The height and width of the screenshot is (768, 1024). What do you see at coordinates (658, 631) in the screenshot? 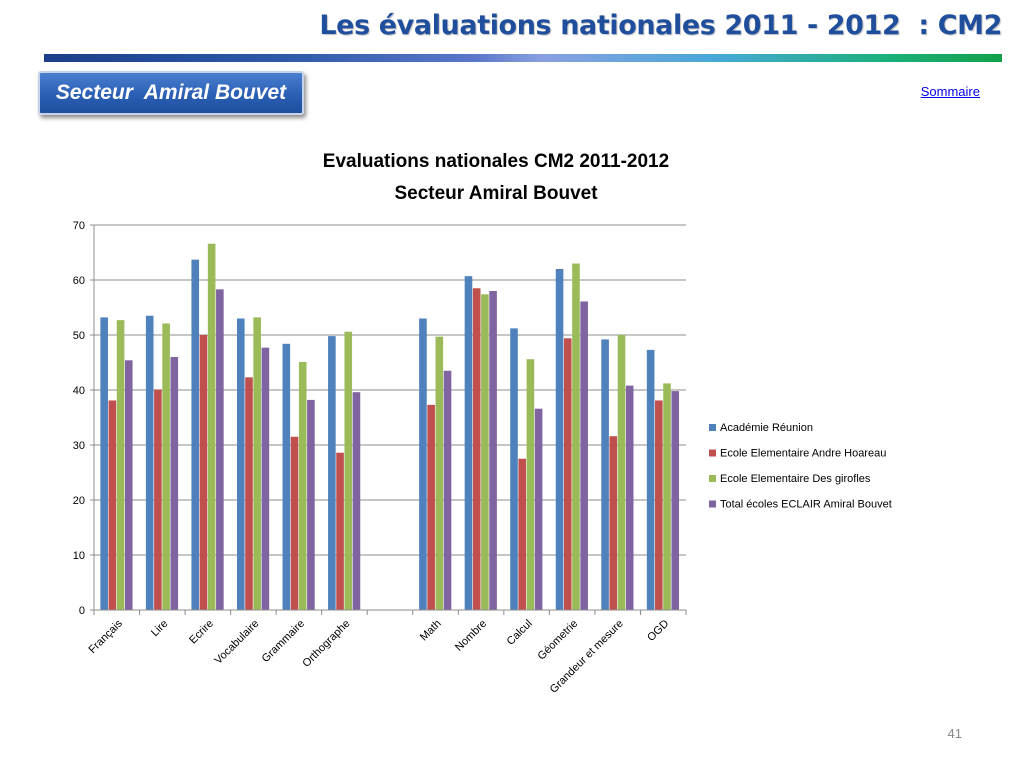
I see `category-label: OGD` at bounding box center [658, 631].